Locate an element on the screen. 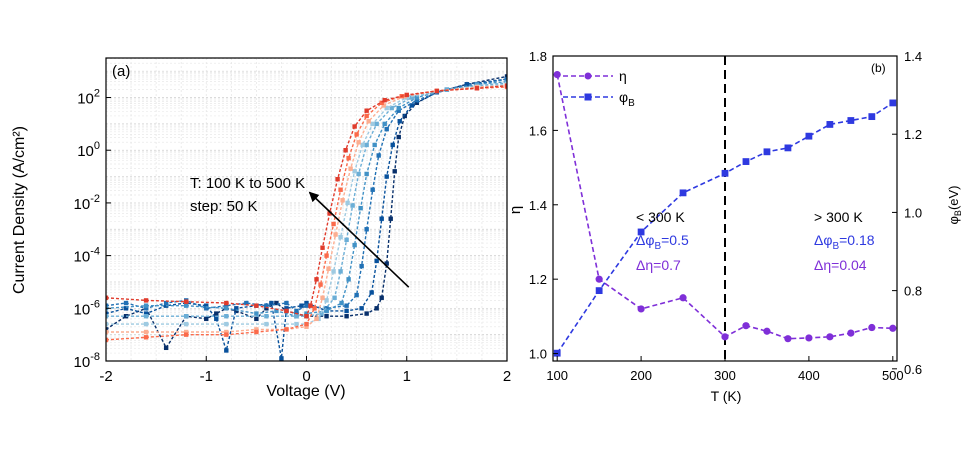 The width and height of the screenshot is (978, 452). panel-a-x-axis-label: Voltage (V) is located at coordinates (305, 391).